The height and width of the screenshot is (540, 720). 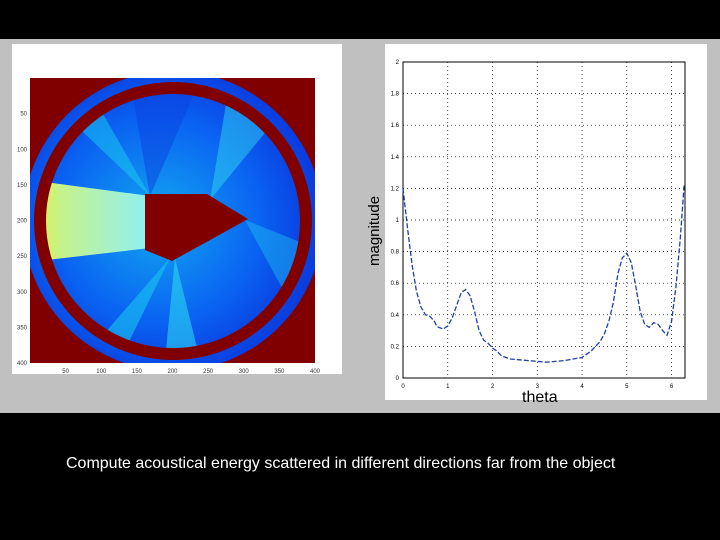 I want to click on heatmap-y-ticks: 50 100 150 200 250 300 350 400, so click(x=22, y=239).